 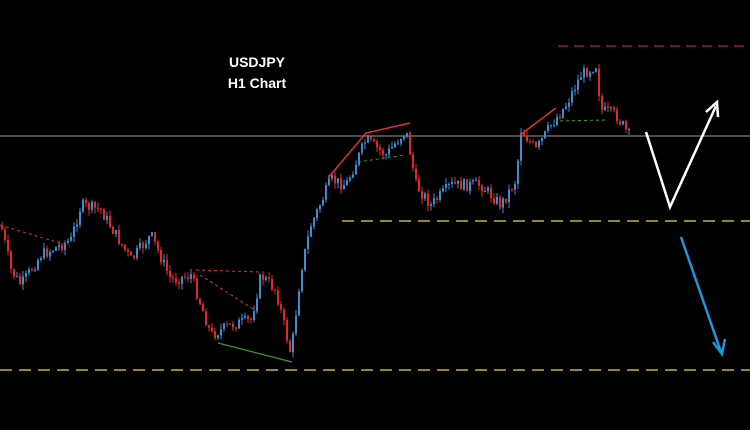 I want to click on arrow-head, so click(x=712, y=108).